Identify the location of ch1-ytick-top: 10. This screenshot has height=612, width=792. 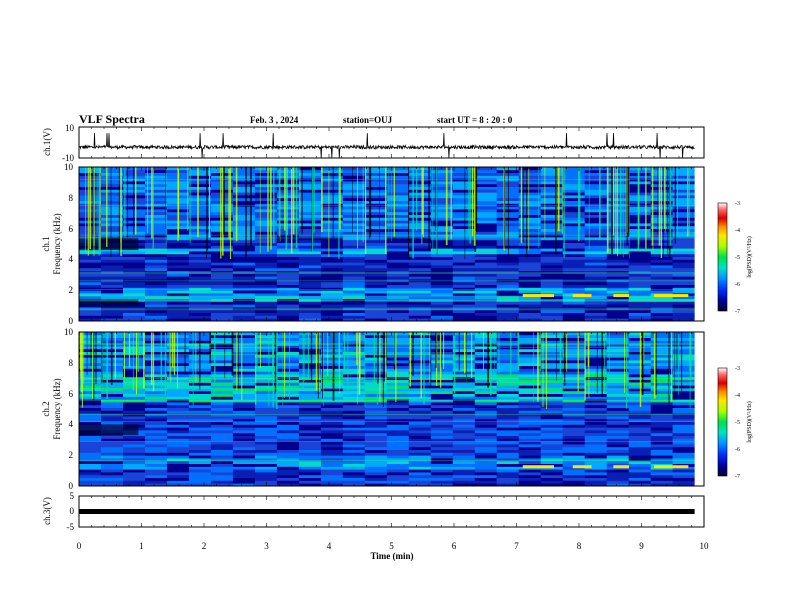
(70, 128).